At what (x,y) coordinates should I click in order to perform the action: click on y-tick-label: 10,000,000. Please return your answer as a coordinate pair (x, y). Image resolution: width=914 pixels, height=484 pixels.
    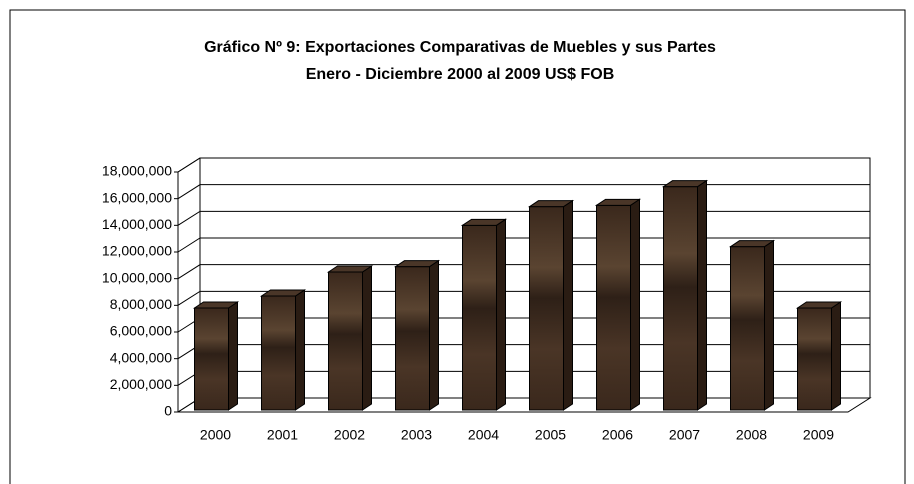
    Looking at the image, I should click on (137, 277).